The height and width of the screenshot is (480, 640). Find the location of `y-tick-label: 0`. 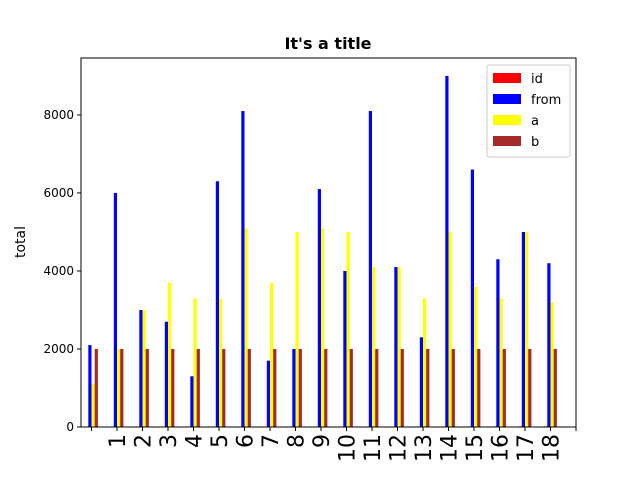

y-tick-label: 0 is located at coordinates (70, 427).